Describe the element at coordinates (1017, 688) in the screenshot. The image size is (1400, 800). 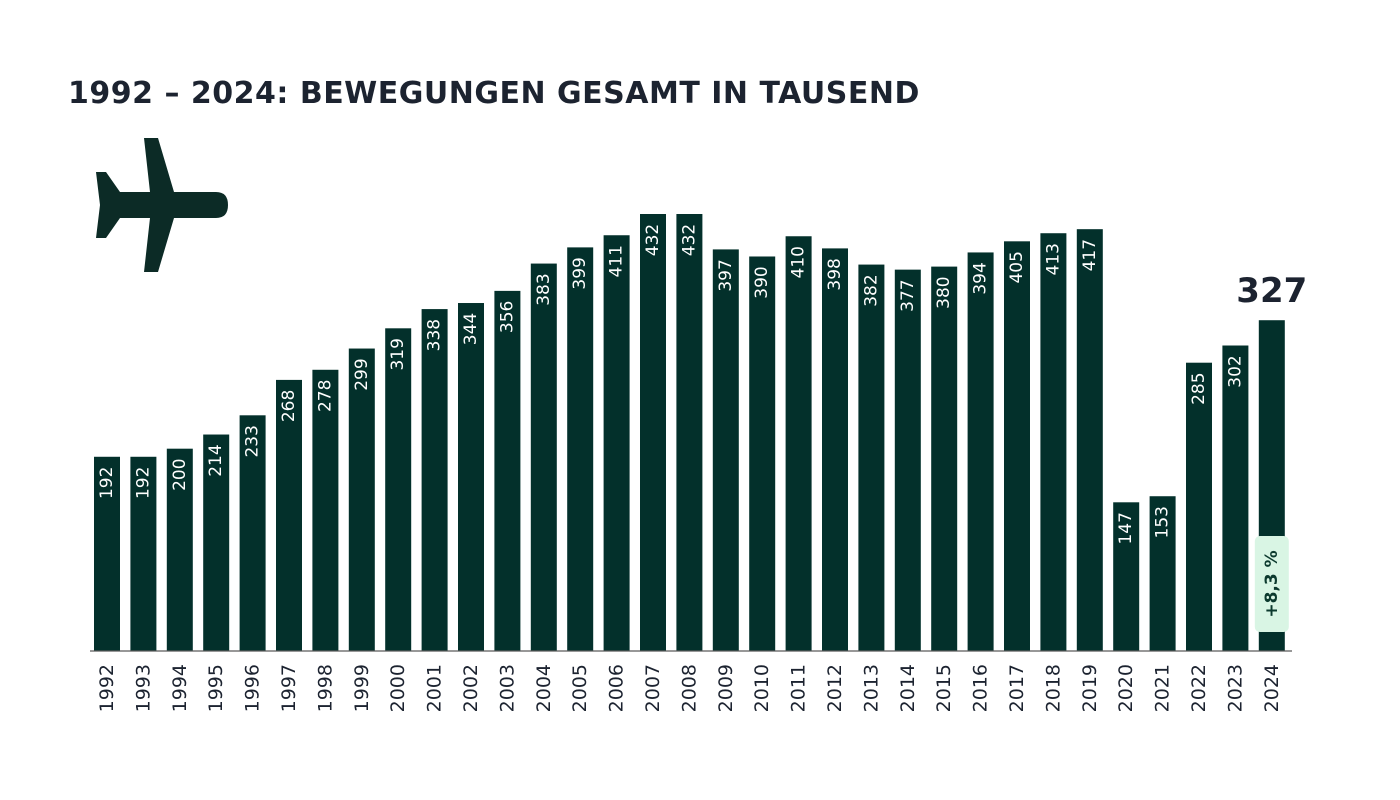
I see `x-tick-label: 2017` at that location.